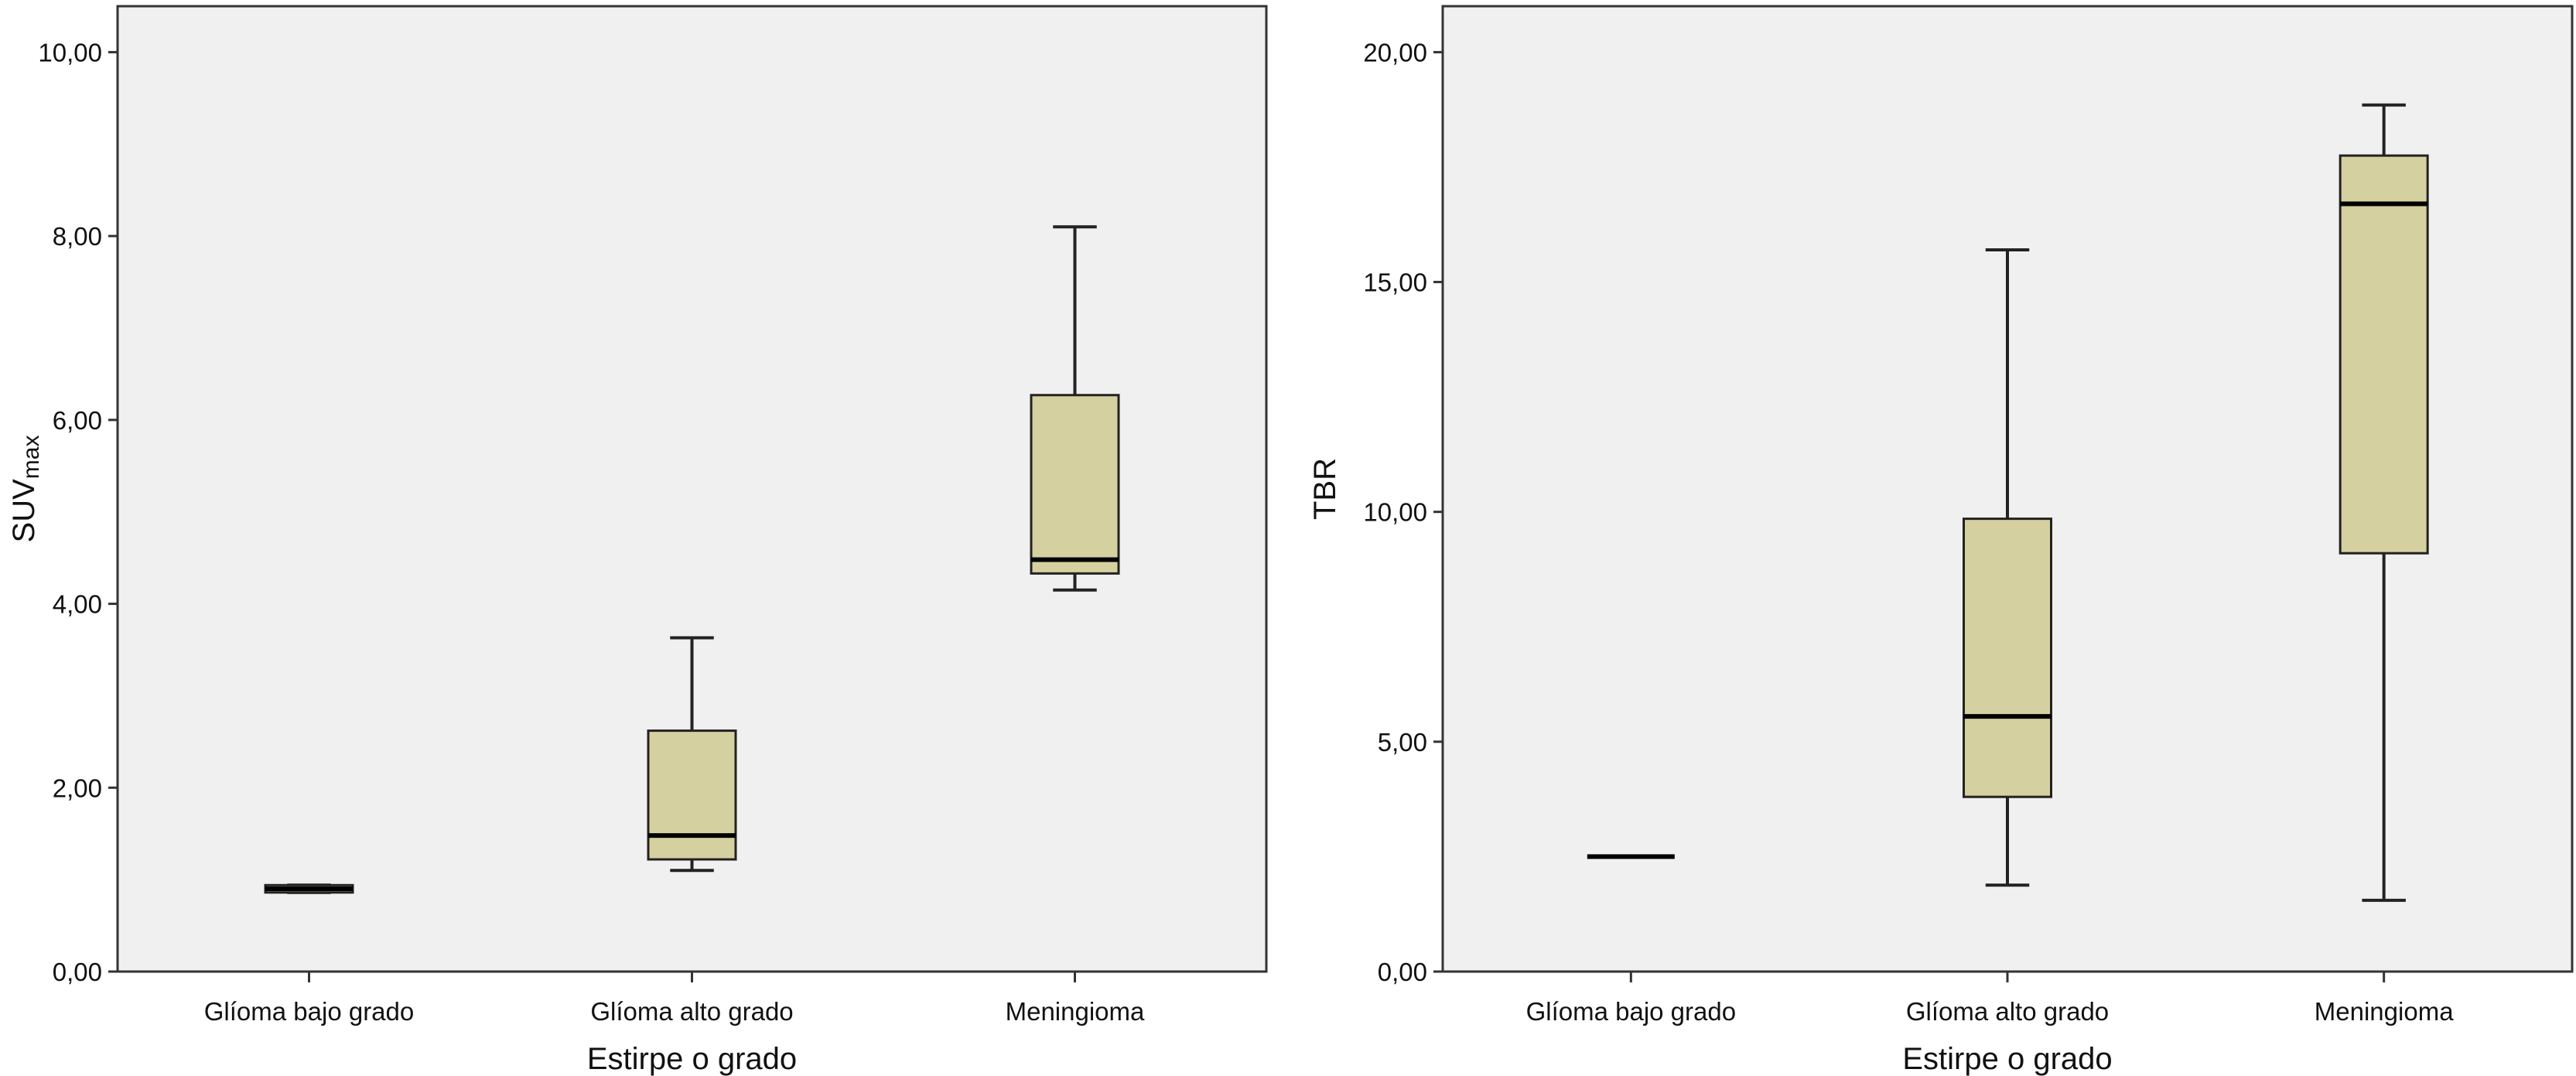 This screenshot has height=1076, width=2576. I want to click on y-axis-title: SUVmax, so click(25, 490).